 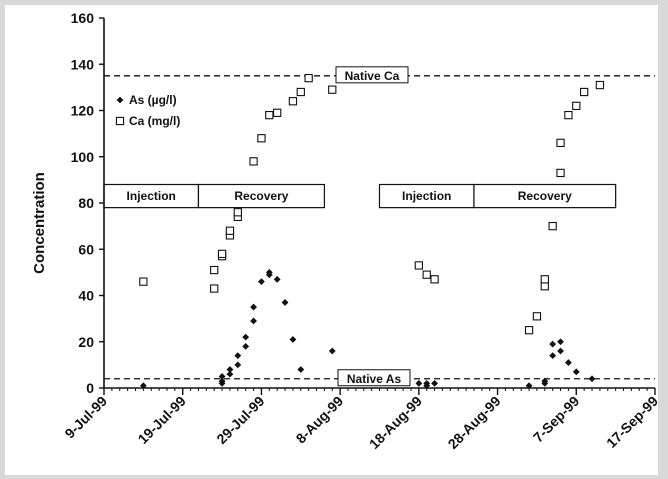 What do you see at coordinates (147, 110) in the screenshot?
I see `legend: As (µg/l) Ca (mg/l)` at bounding box center [147, 110].